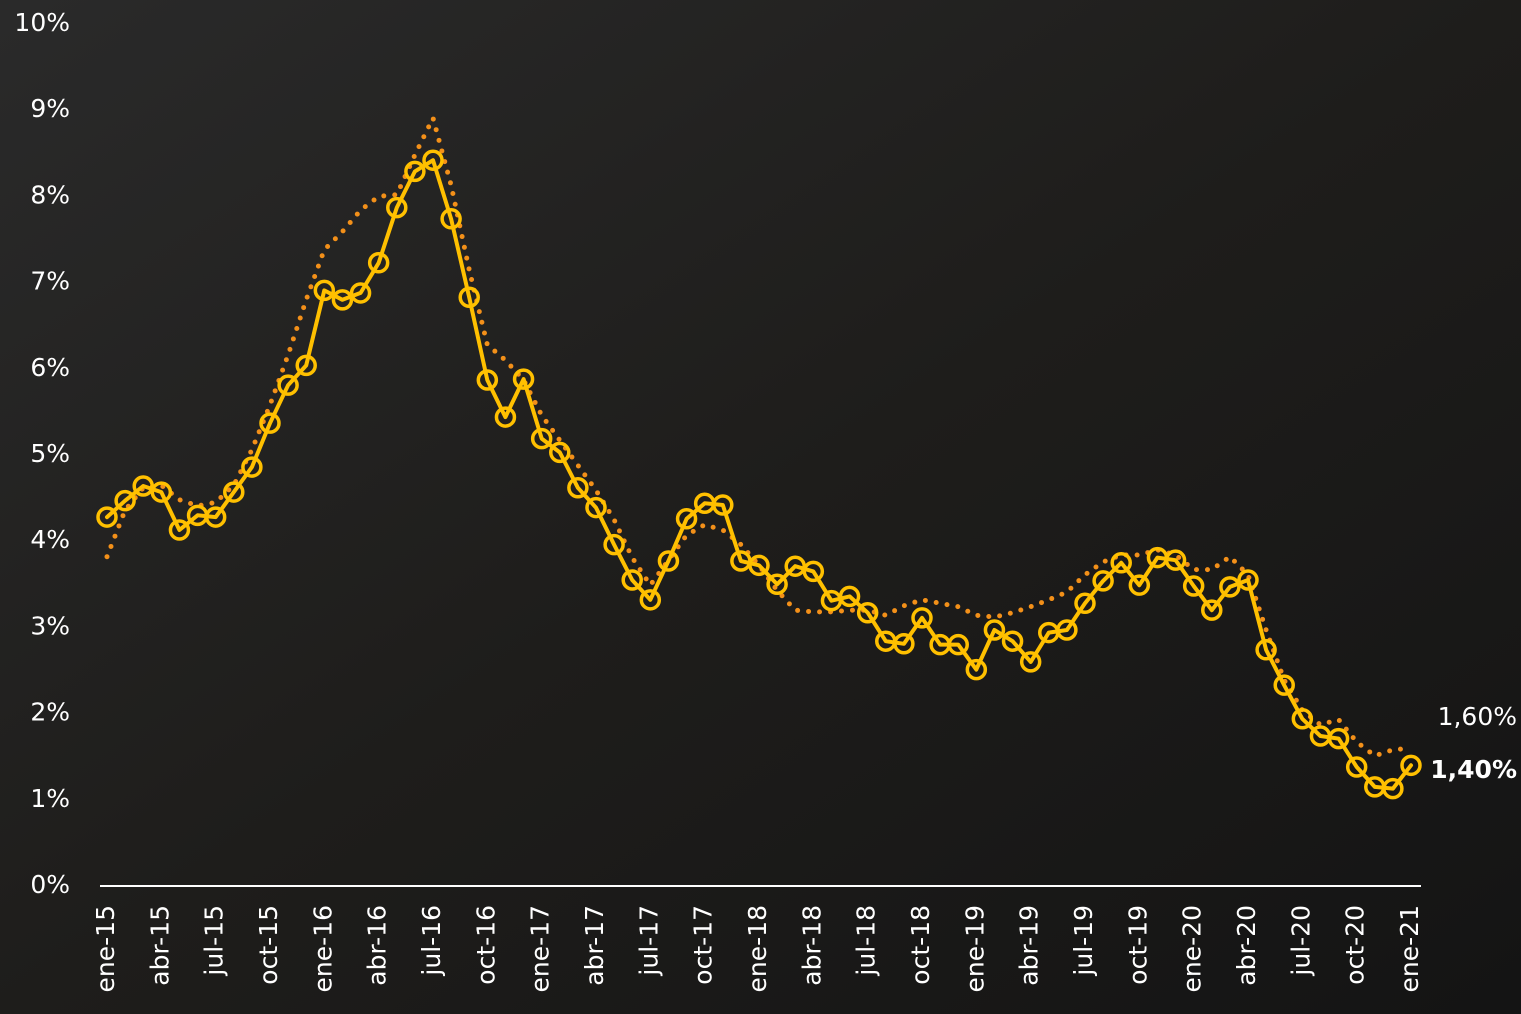 This screenshot has width=1521, height=1014. What do you see at coordinates (703, 945) in the screenshot?
I see `x-tick-label: oct-17` at bounding box center [703, 945].